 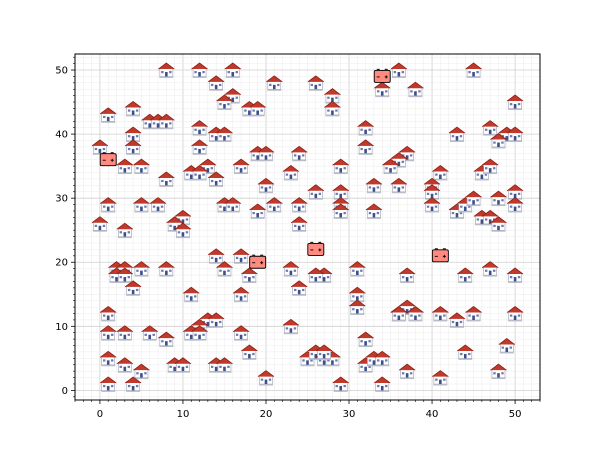 I want to click on y-tick-label: 40, so click(x=61, y=135).